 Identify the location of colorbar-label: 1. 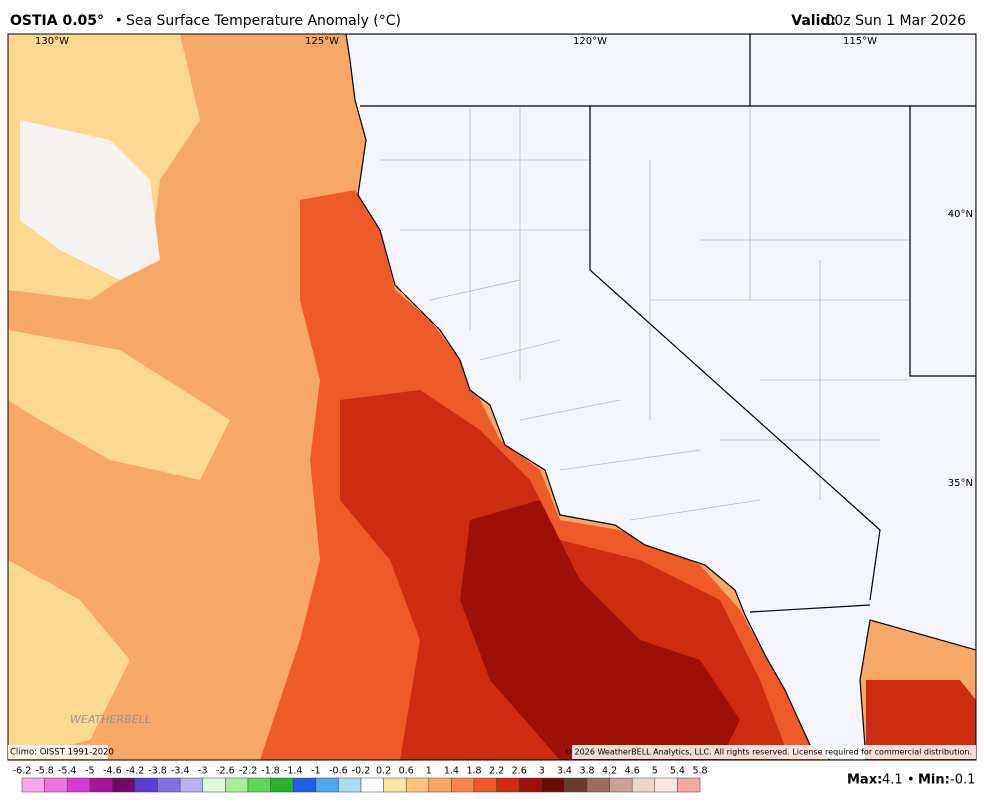
(429, 771).